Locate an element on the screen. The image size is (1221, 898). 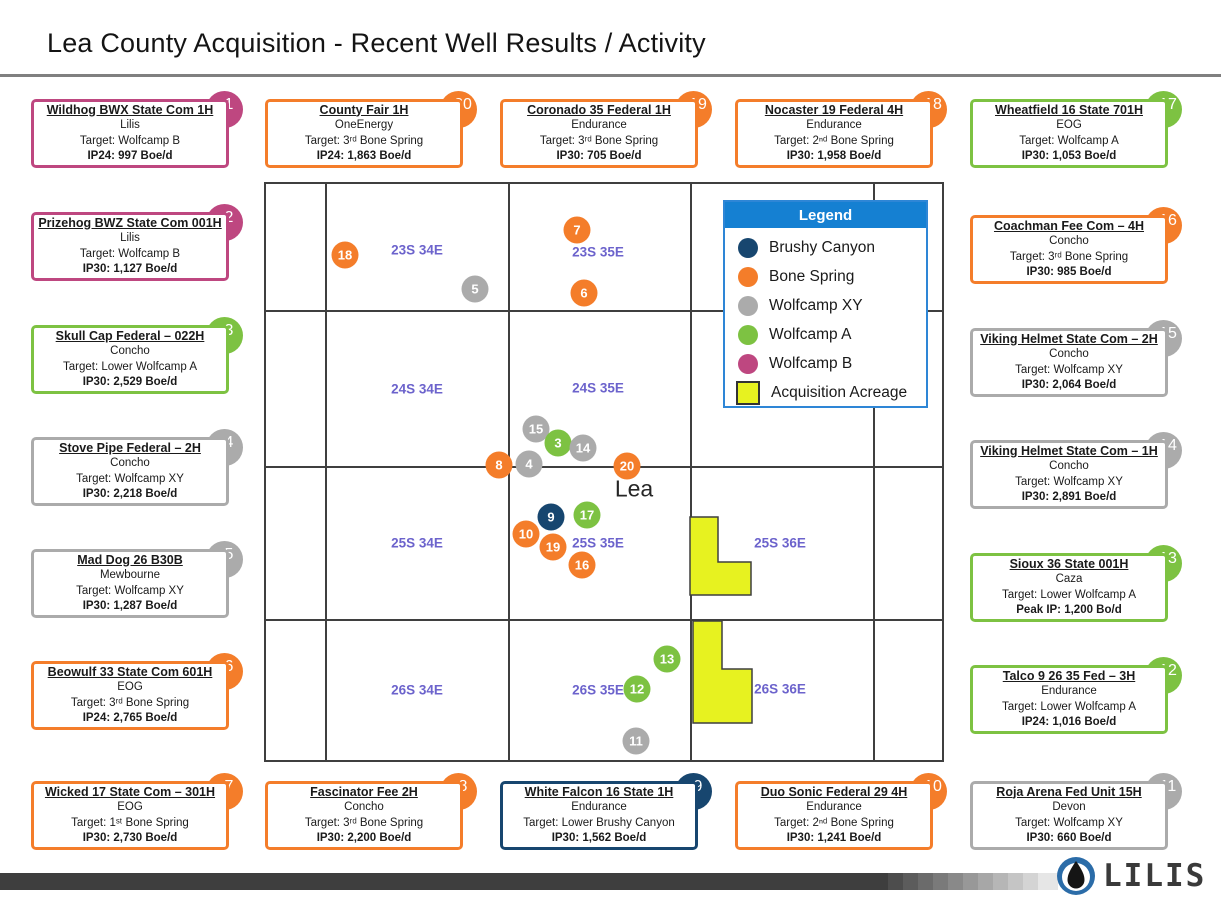
map-marker-17: 17 is located at coordinates (587, 515).